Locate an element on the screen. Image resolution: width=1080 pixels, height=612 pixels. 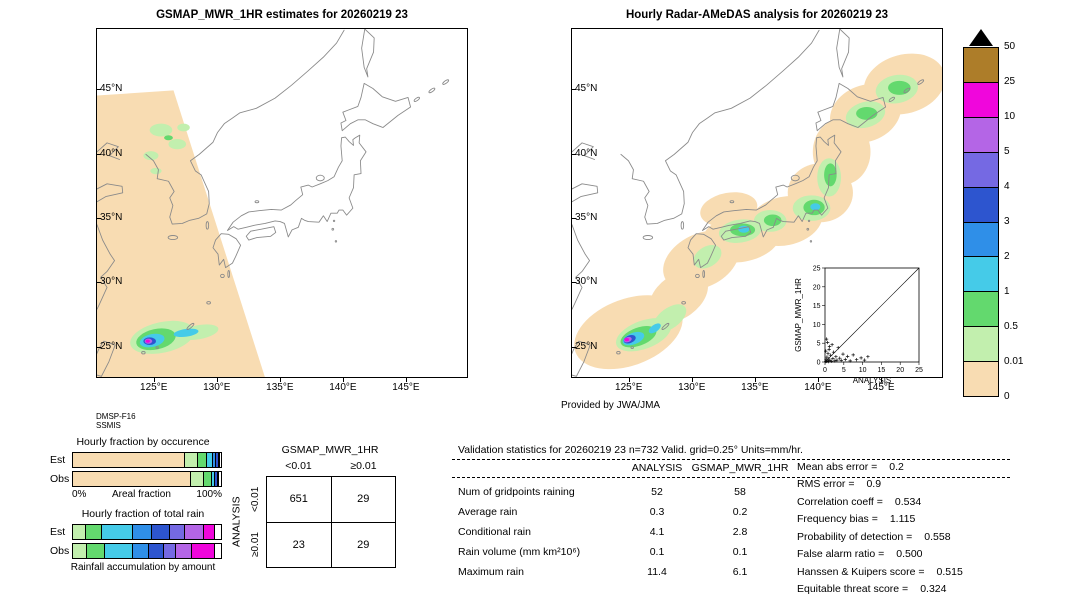
colorbar: 50 25 10 5 4 3 2 1 0.5 0.01 0 is located at coordinates (1008, 219).